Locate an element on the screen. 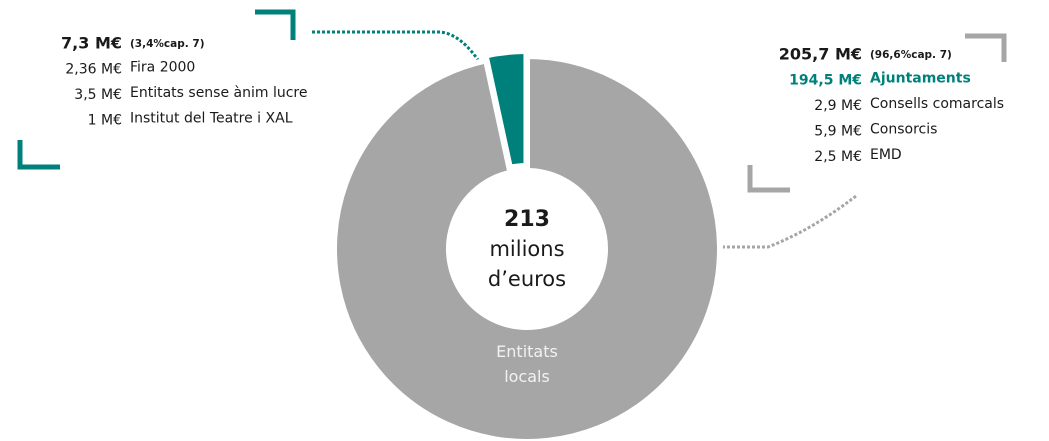  item-label: Institut del Teatre i XAL is located at coordinates (211, 119).